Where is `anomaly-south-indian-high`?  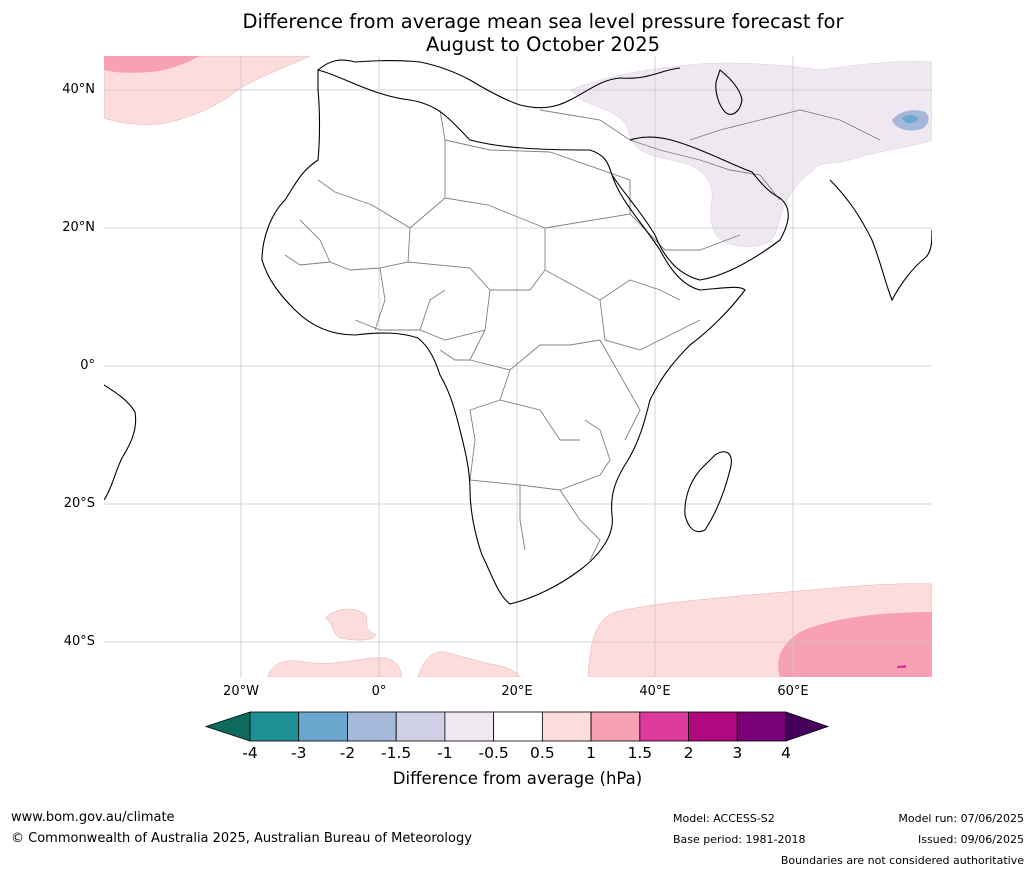
anomaly-south-indian-high is located at coordinates (901, 666).